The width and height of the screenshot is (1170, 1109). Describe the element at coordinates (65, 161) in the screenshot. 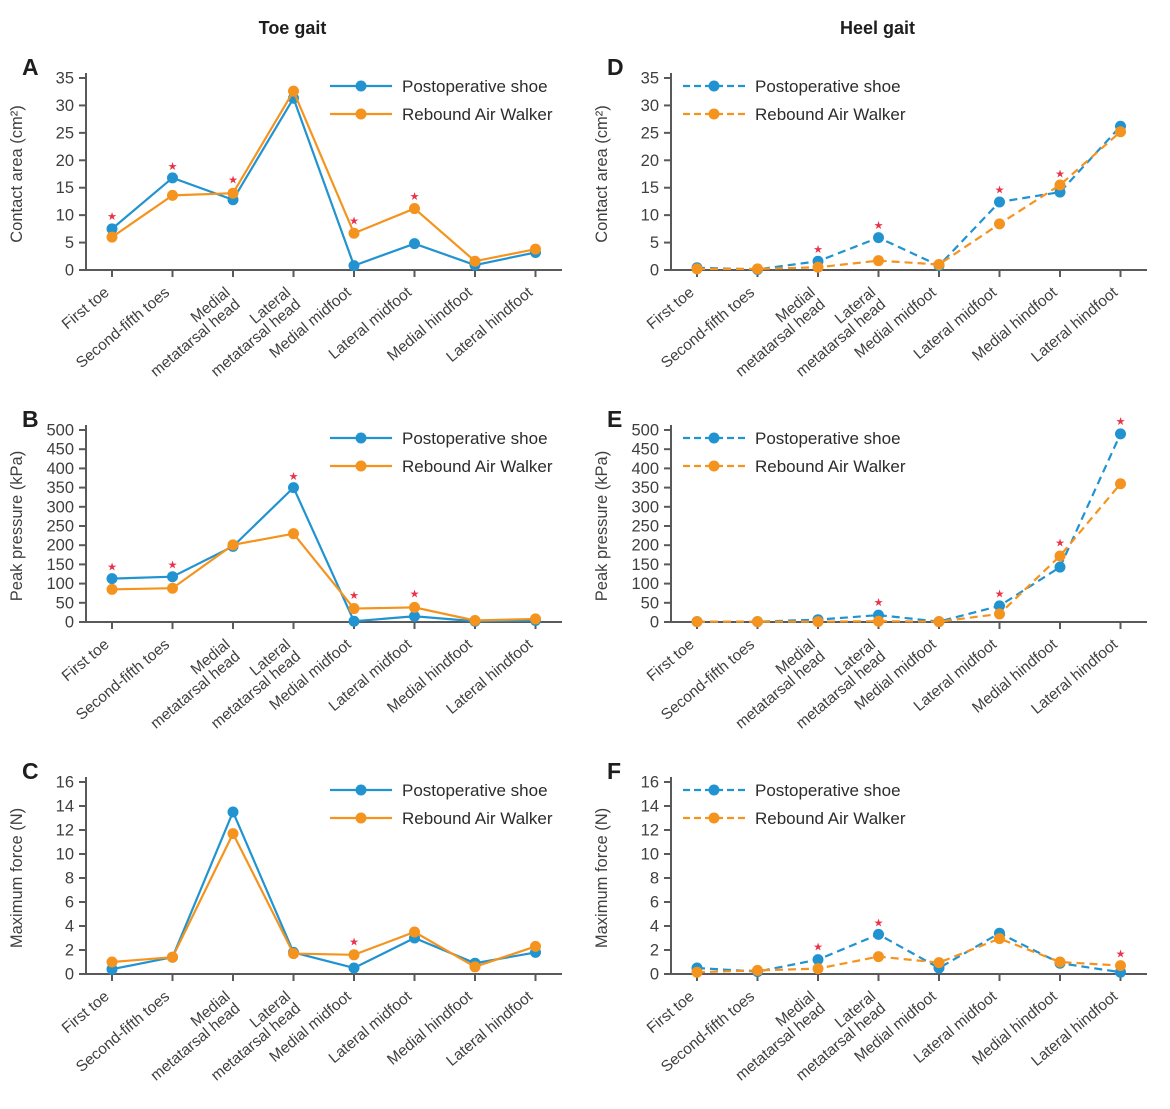

I see `svg-text: 20` at that location.